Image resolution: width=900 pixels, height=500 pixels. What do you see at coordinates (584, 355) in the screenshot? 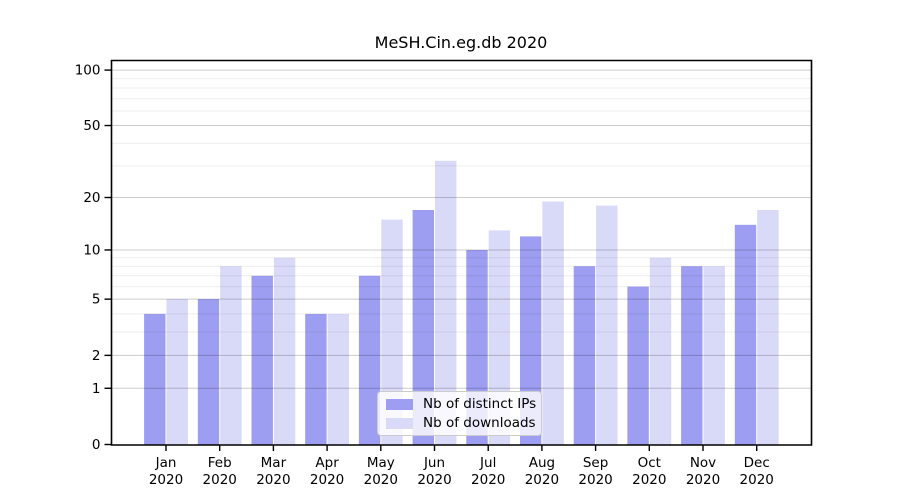
I see `bar-sep-distinct-ips` at bounding box center [584, 355].